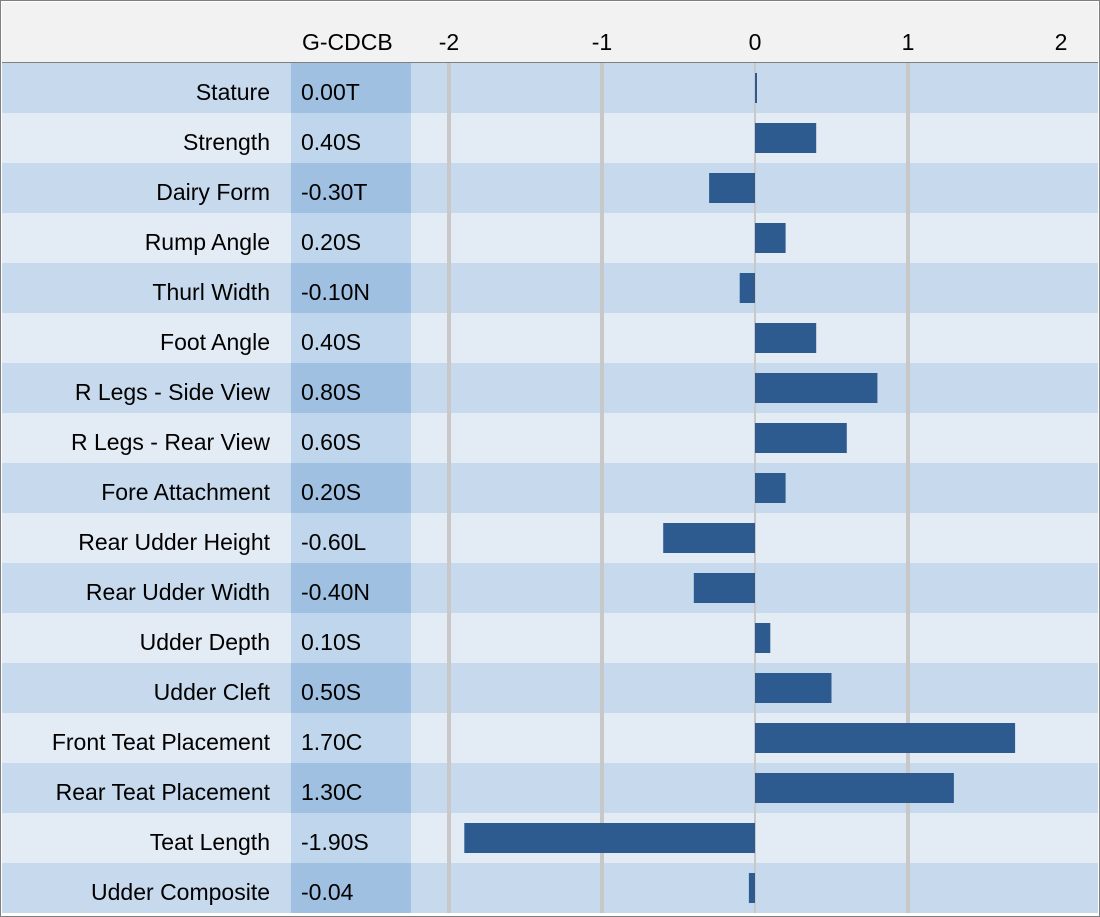 The width and height of the screenshot is (1100, 917). Describe the element at coordinates (351, 188) in the screenshot. I see `trait-value-label: -0.30T` at that location.